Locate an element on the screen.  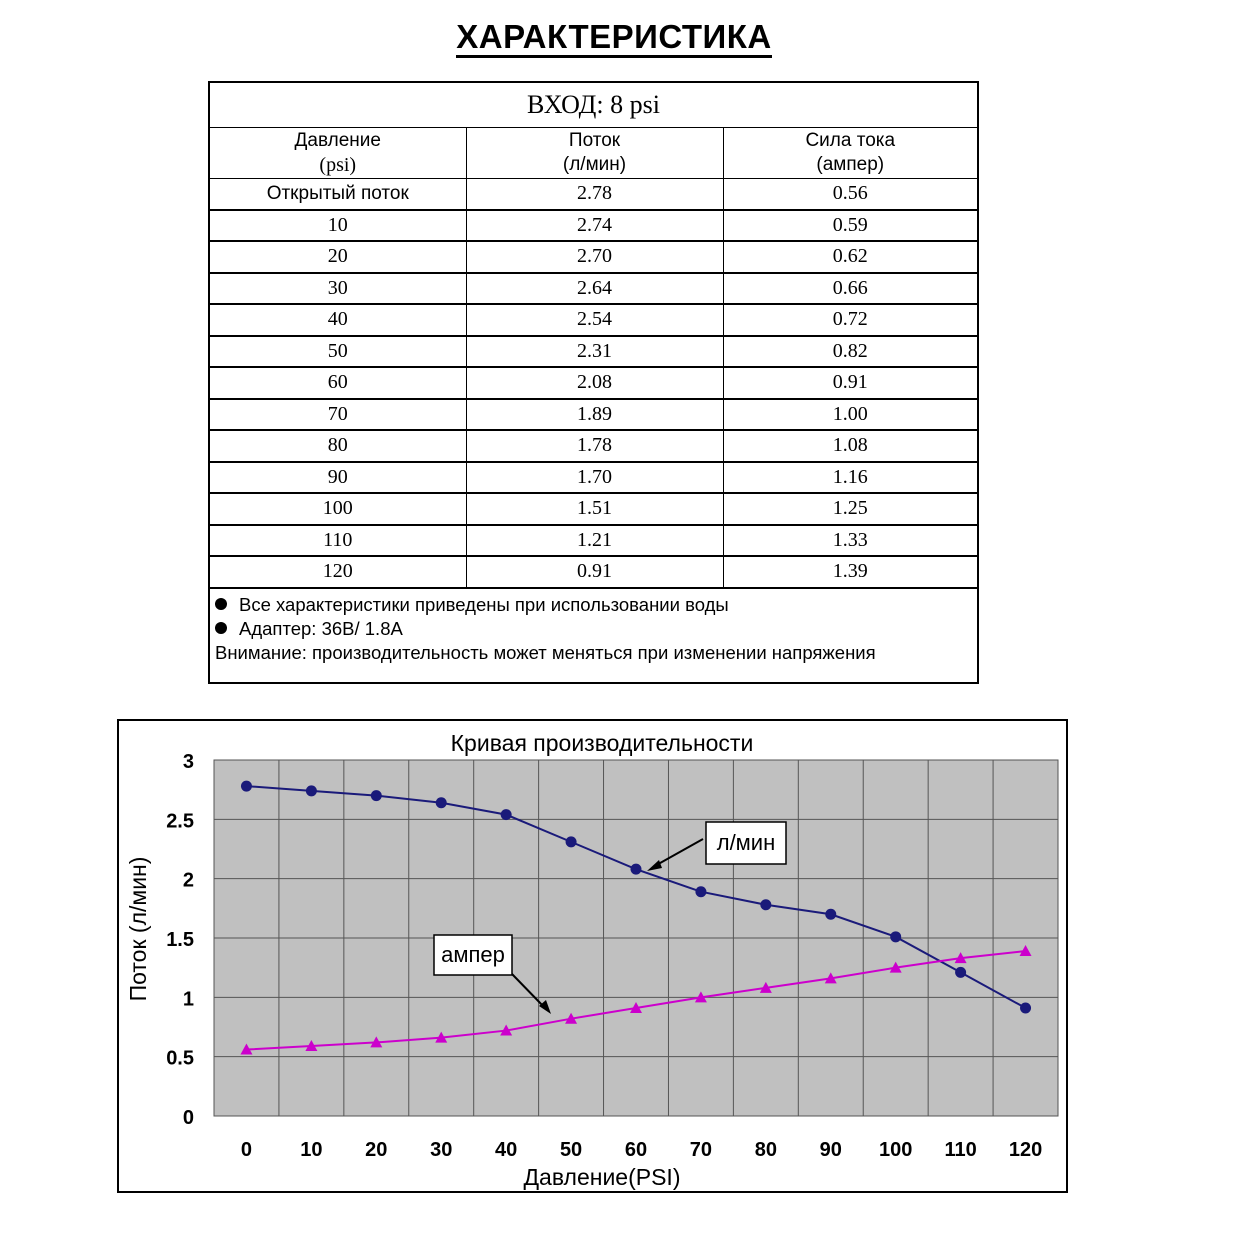
cell-flow: 1.89 is located at coordinates (594, 414).